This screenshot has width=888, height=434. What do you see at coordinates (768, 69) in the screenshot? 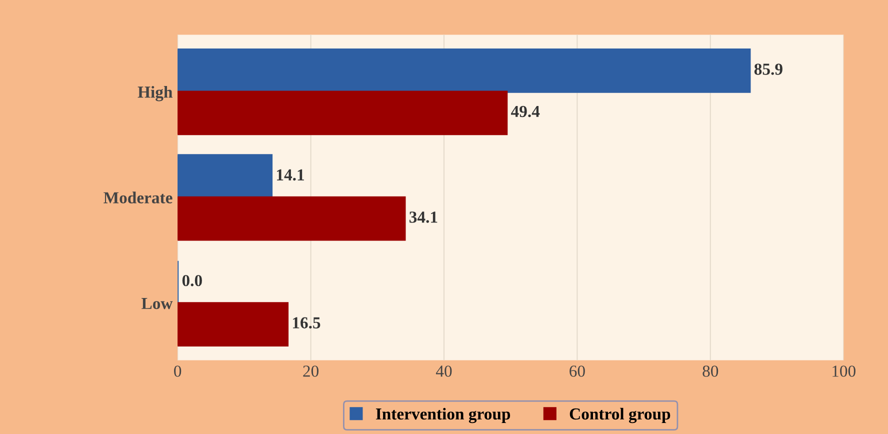
I see `data-label: 85.9` at bounding box center [768, 69].